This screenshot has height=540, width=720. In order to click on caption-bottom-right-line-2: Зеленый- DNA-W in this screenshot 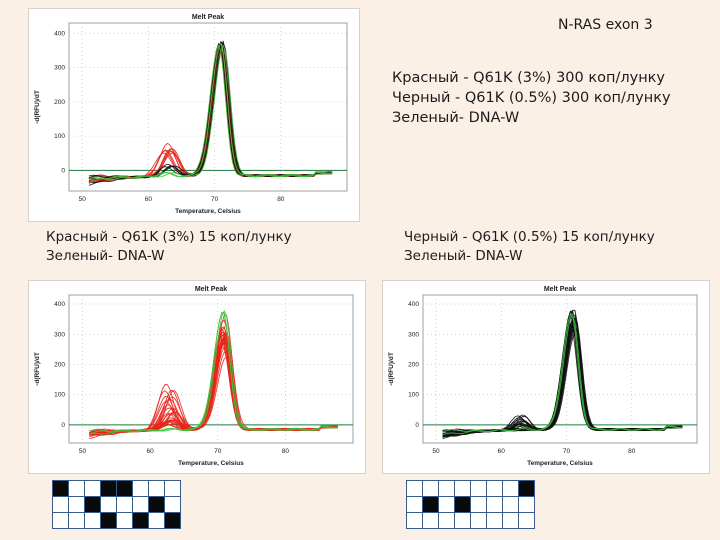, I will do `click(463, 256)`.